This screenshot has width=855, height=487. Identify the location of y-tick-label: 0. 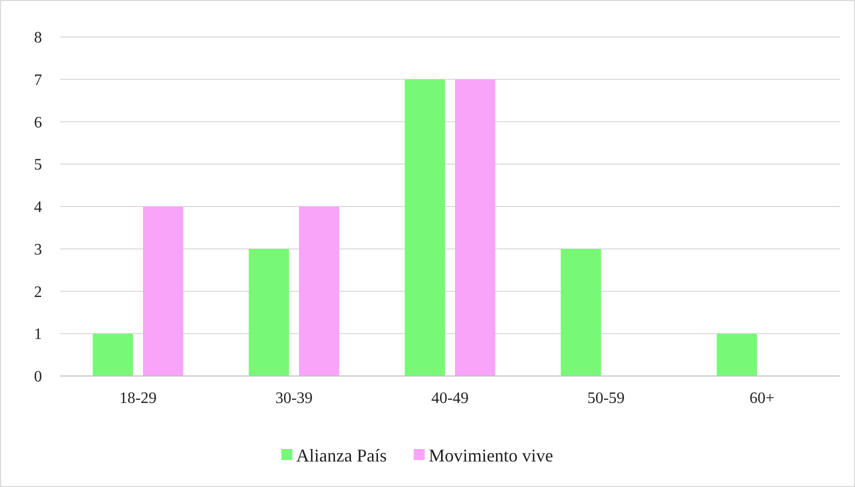
(38, 377).